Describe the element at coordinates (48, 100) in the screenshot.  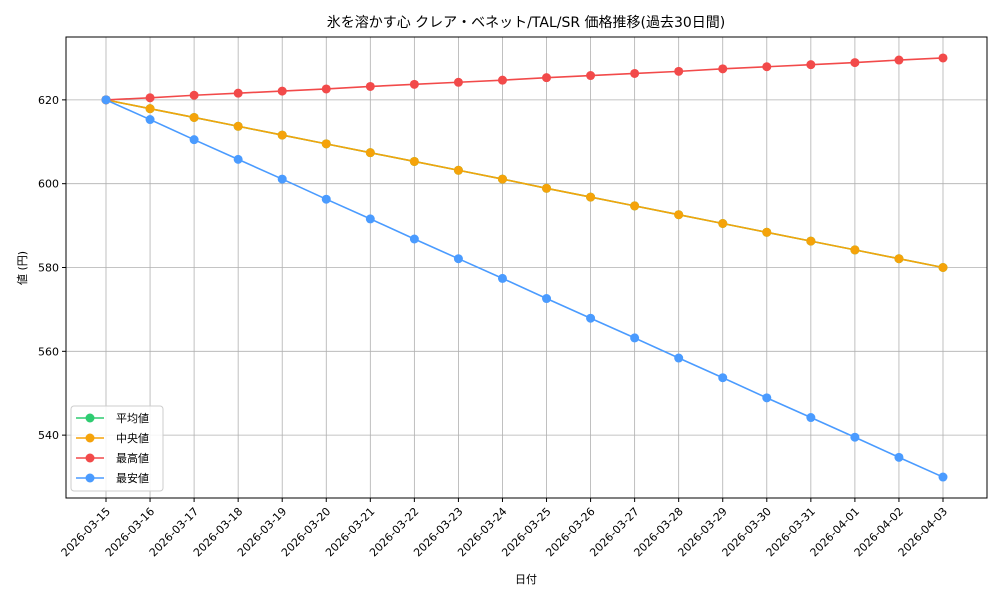
I see `y-tick-label: 620` at that location.